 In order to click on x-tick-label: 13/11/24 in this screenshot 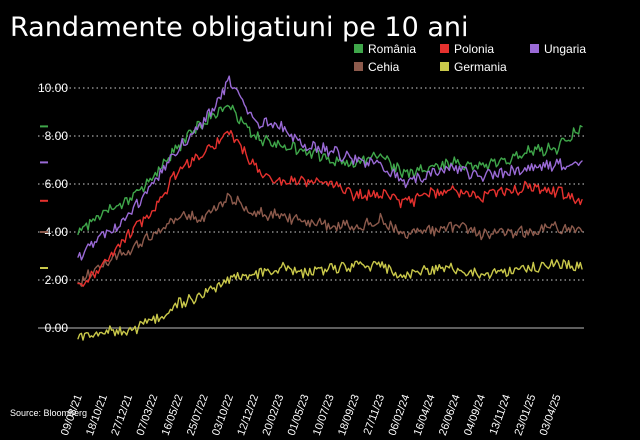, I will do `click(501, 415)`.